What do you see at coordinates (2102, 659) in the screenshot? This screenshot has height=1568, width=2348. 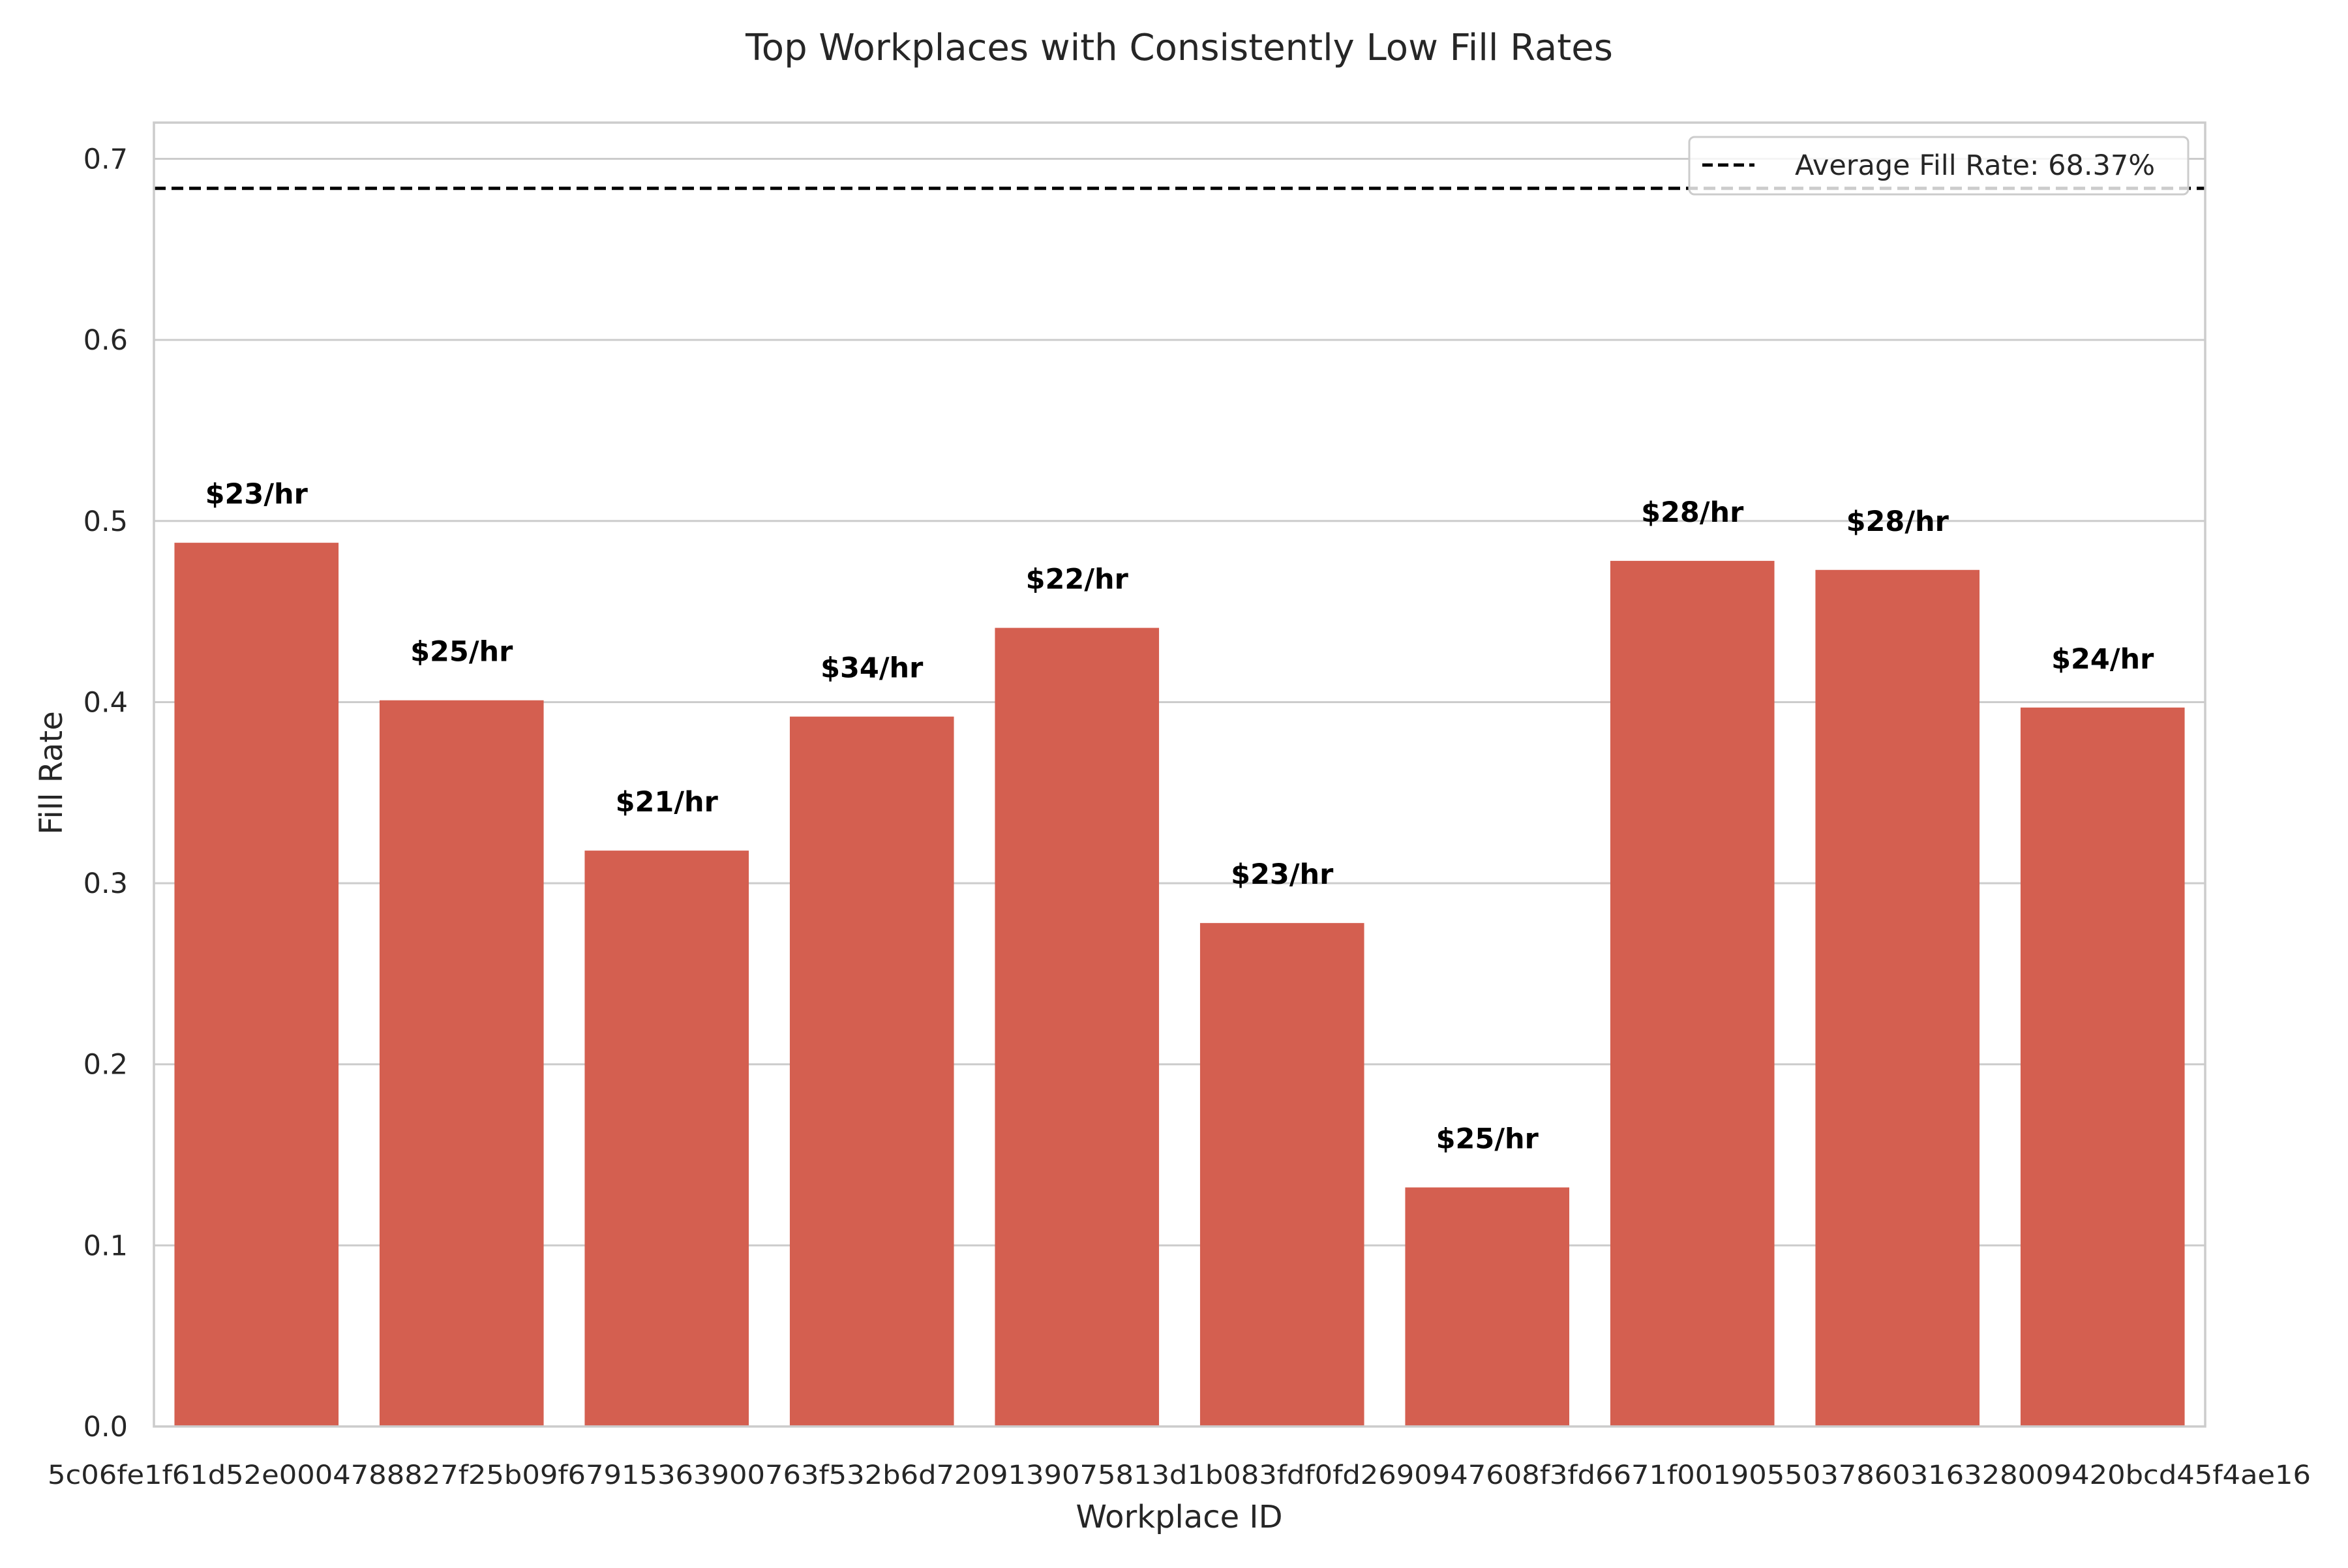 I see `bar-data-label: $24/hr` at bounding box center [2102, 659].